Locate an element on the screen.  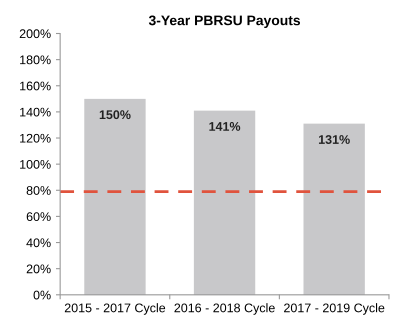
y-tick-label: 180% is located at coordinates (35, 59).